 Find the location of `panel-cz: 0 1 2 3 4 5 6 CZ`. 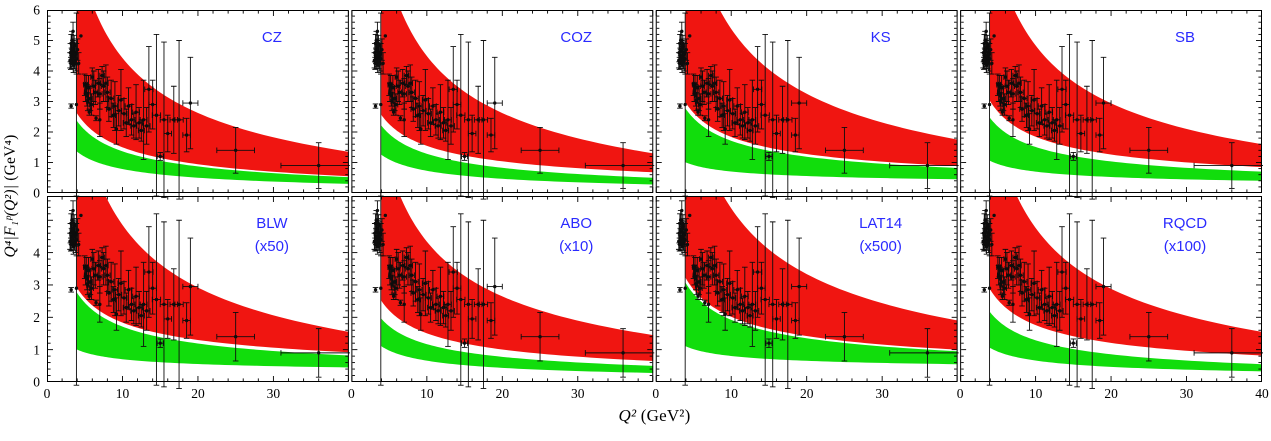

panel-cz: 0 1 2 3 4 5 6 CZ is located at coordinates (191, 102).